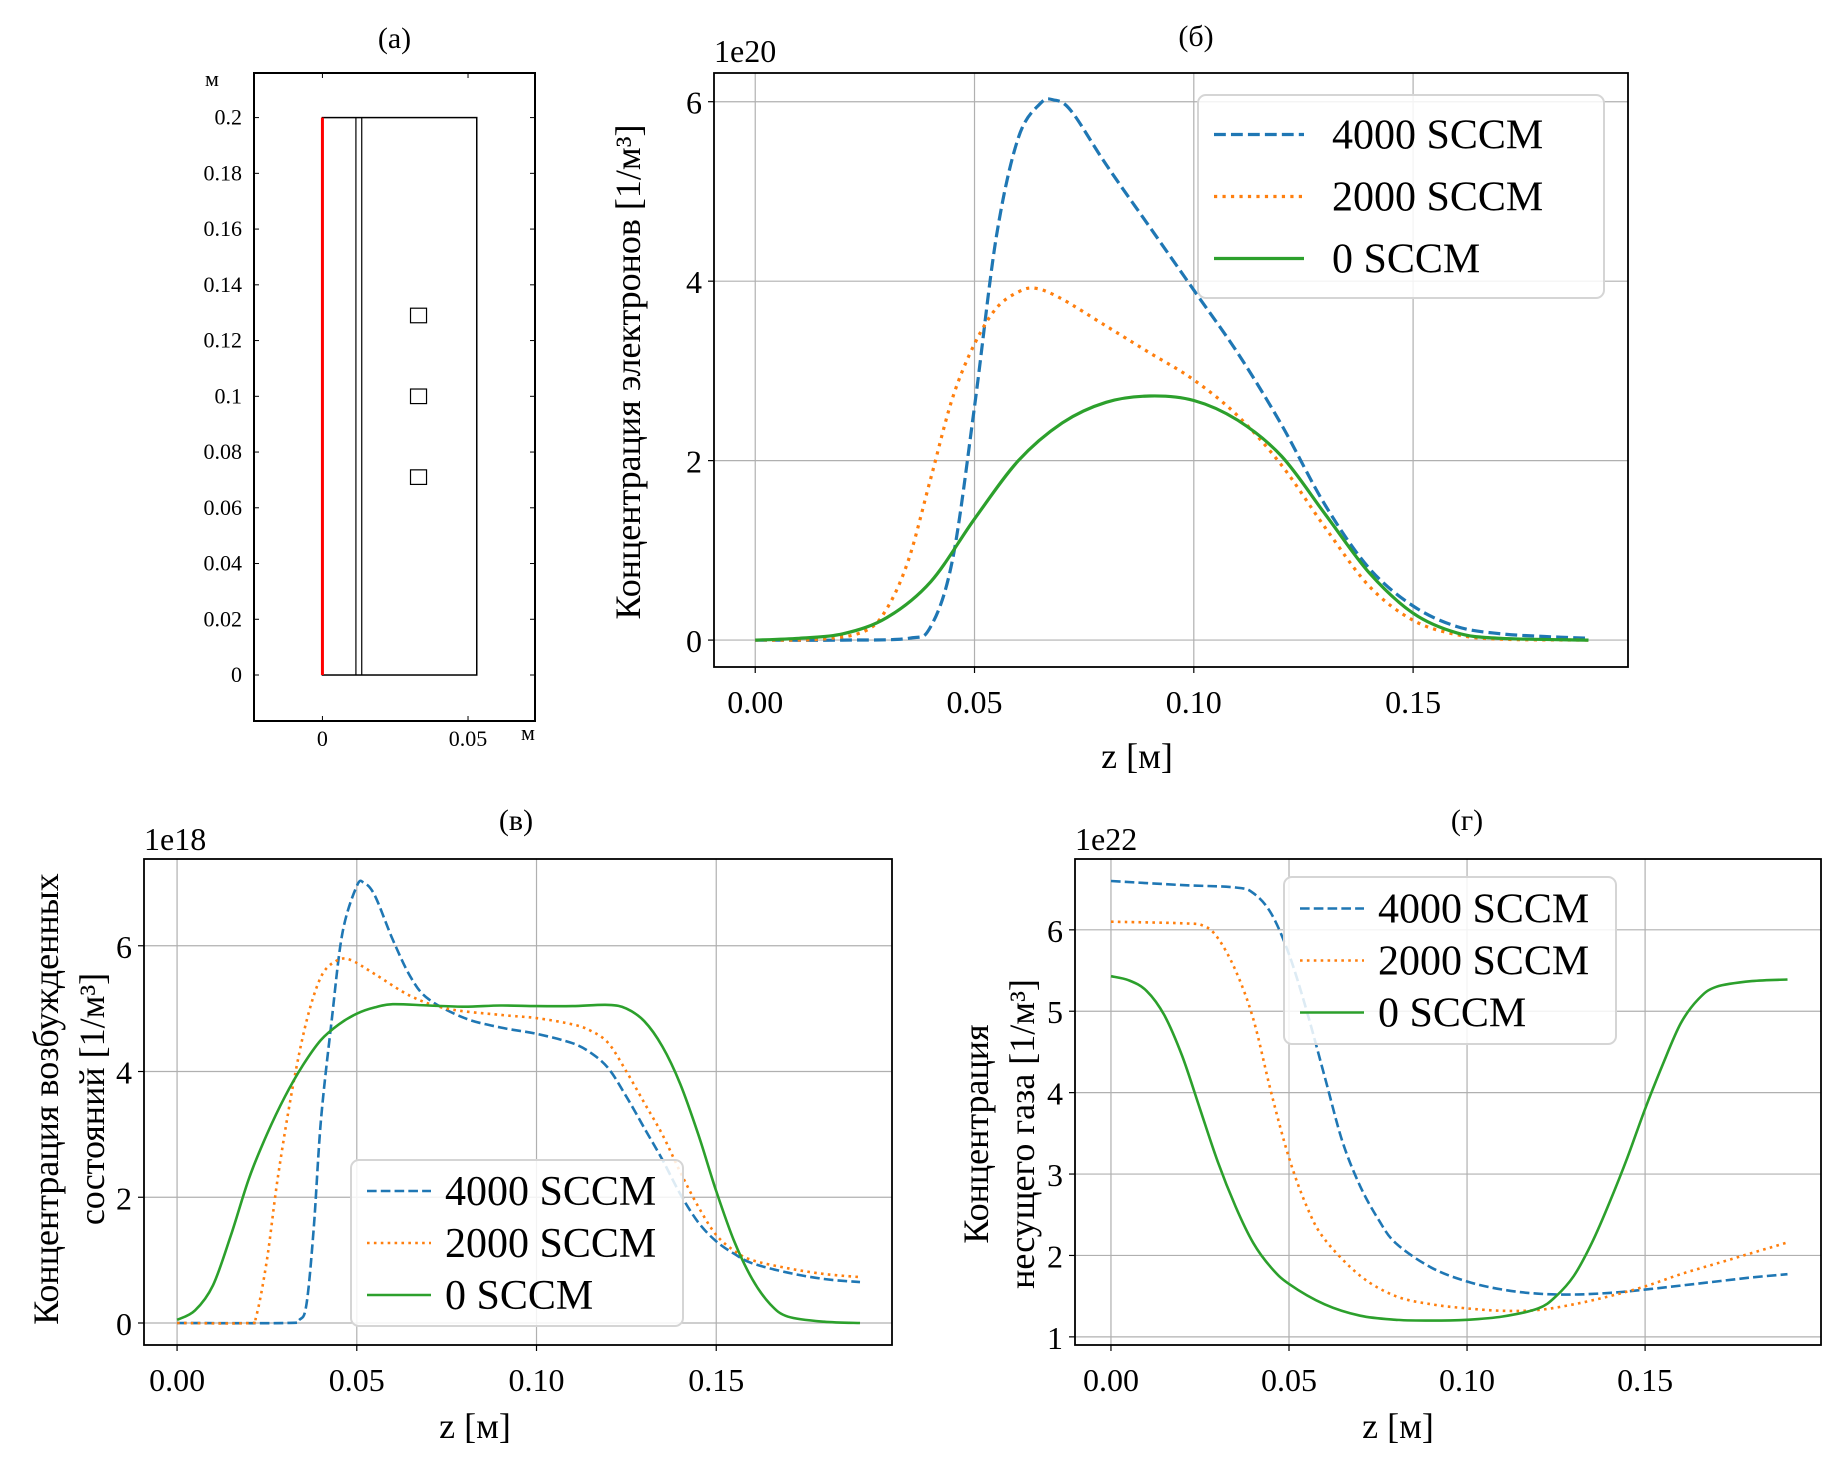  What do you see at coordinates (1055, 1338) in the screenshot?
I see `y-tick-label: 1` at bounding box center [1055, 1338].